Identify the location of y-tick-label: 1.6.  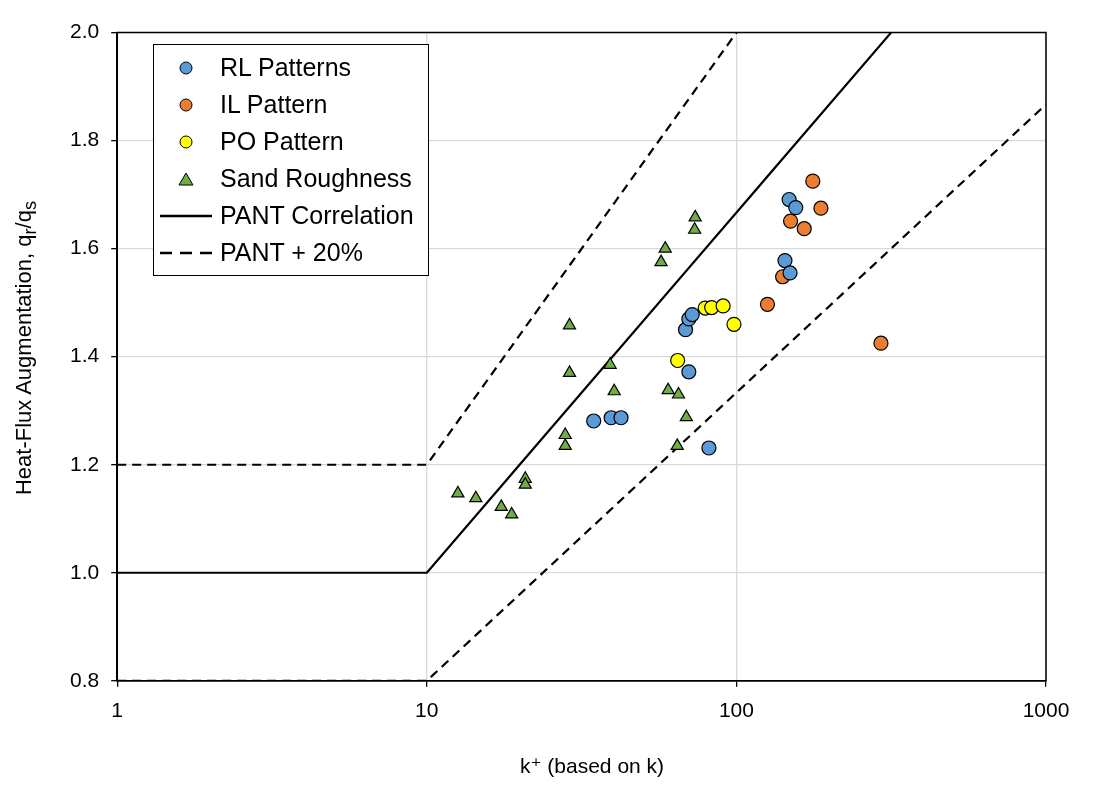
(84, 247).